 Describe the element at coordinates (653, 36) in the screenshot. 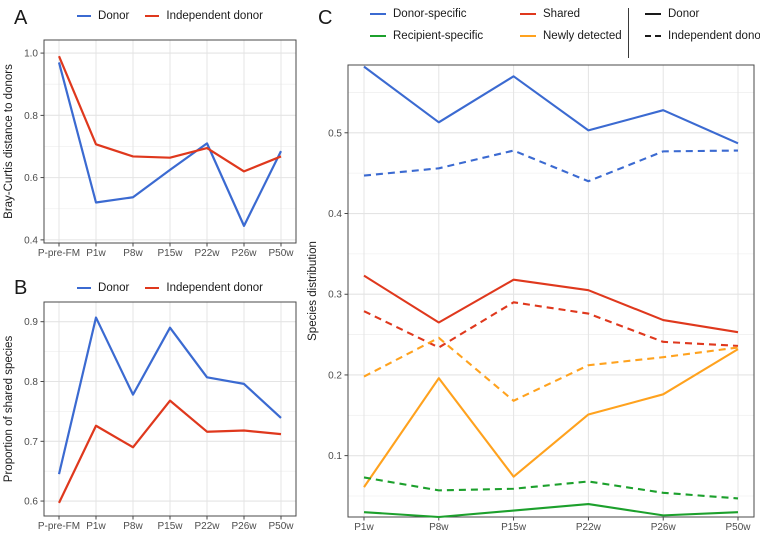

I see `dashed-line-key` at that location.